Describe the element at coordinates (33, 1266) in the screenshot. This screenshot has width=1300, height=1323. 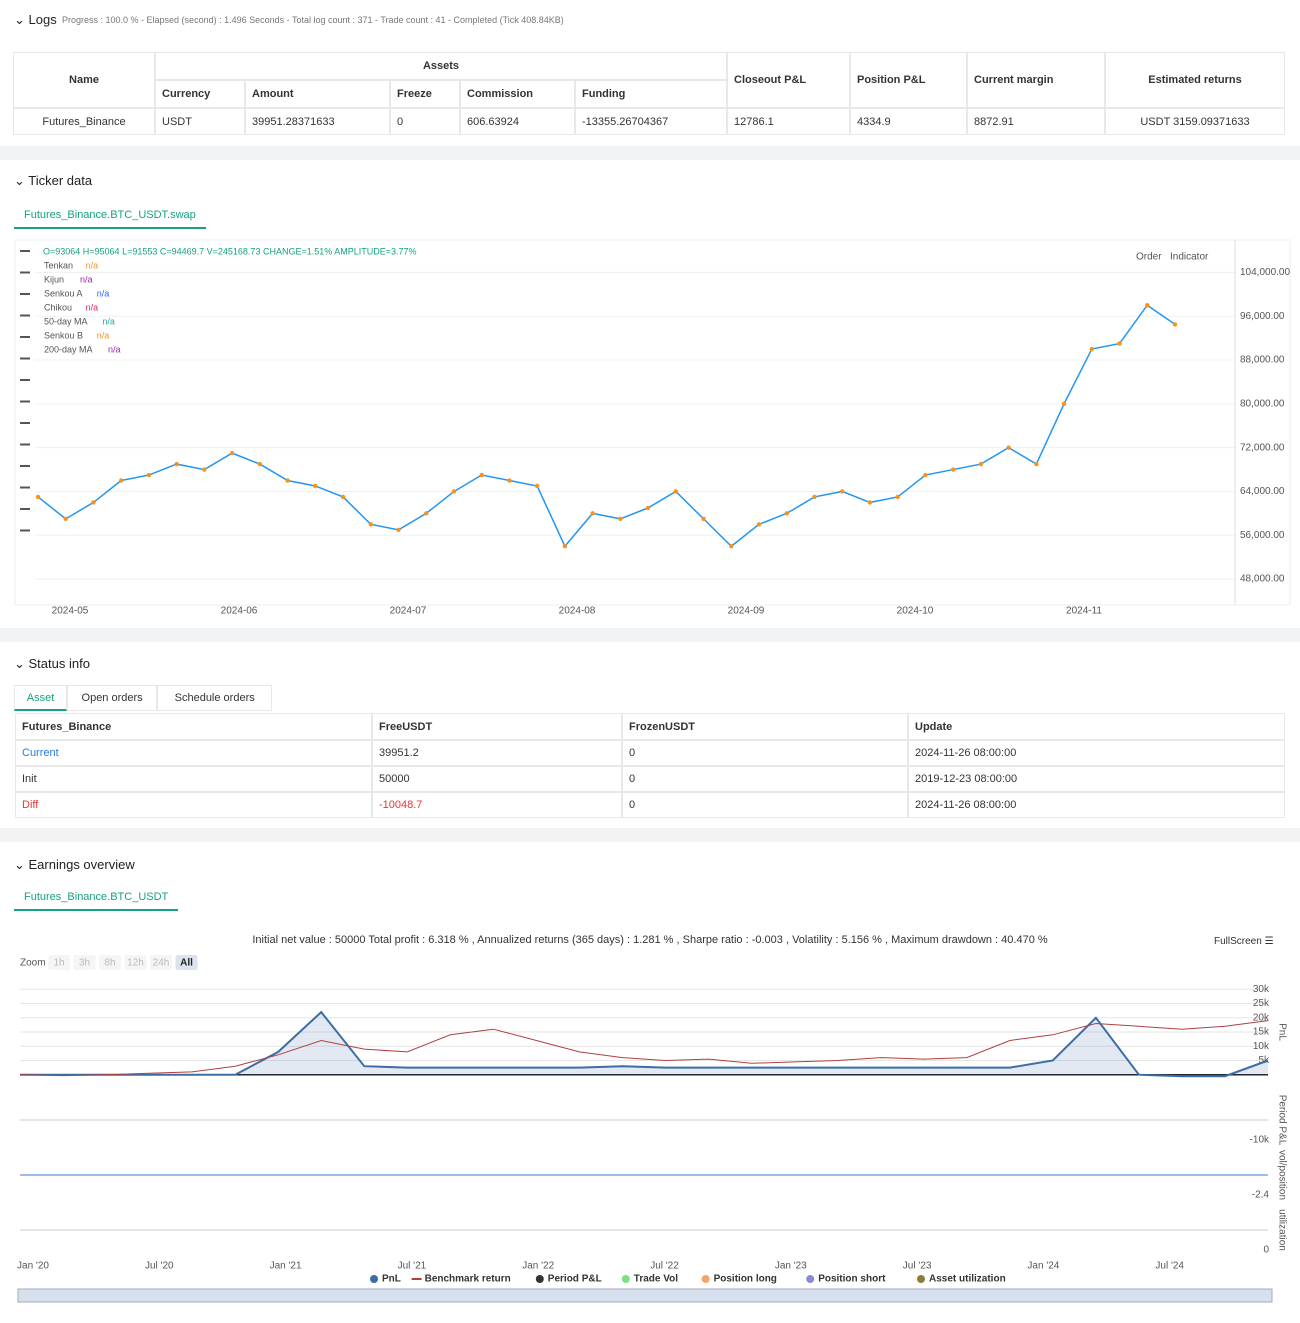
I see `x-tick-label: Jan '20` at that location.